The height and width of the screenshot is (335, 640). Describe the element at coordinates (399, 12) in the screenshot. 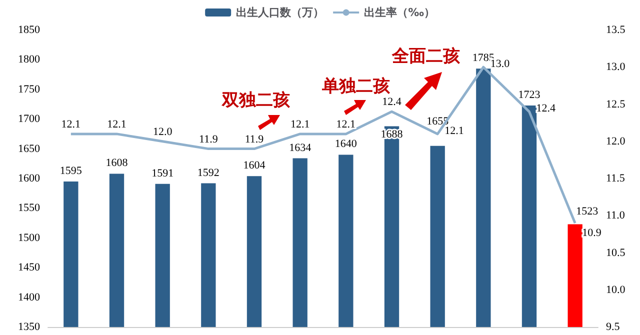

I see `legend-label: 出生率（‰）` at that location.